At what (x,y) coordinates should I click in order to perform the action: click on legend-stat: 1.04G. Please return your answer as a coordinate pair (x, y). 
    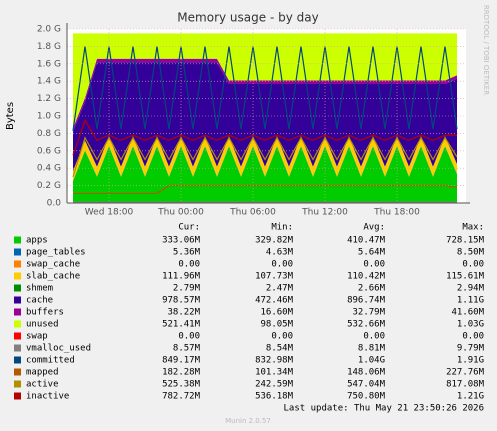
    Looking at the image, I should click on (371, 361).